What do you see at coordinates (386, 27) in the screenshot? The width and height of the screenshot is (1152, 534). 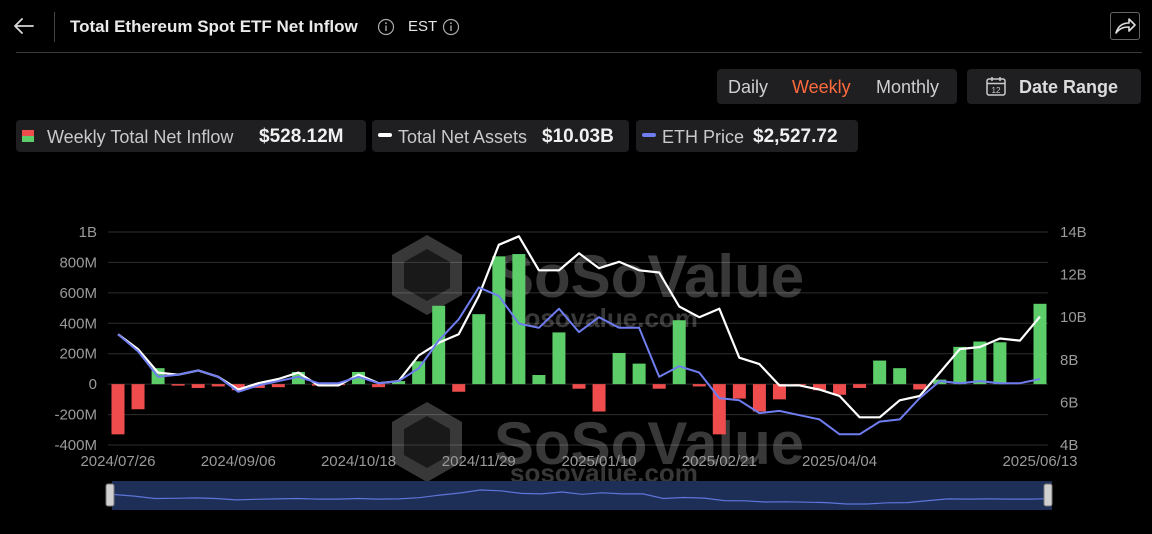 I see `info-icon` at bounding box center [386, 27].